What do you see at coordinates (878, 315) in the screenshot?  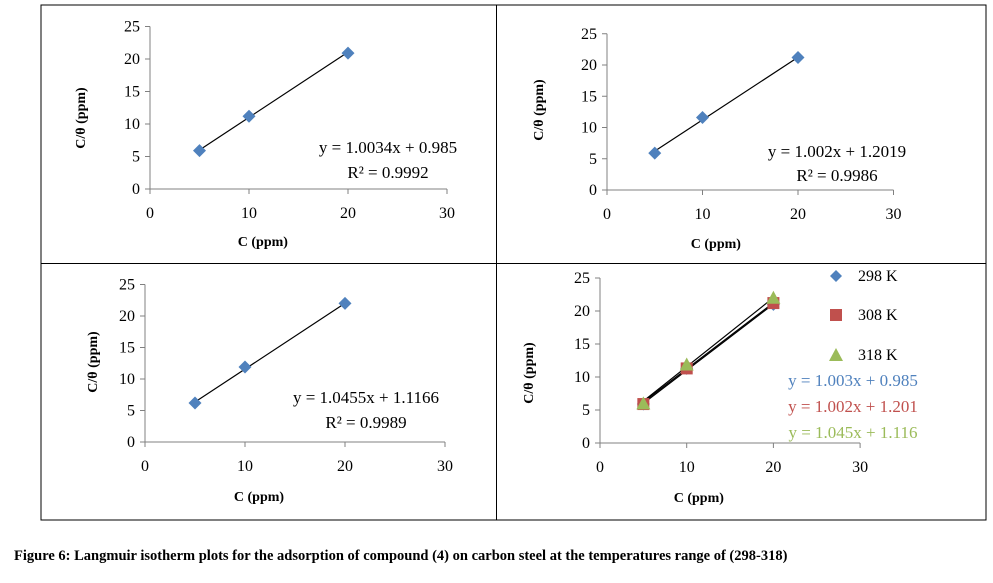 I see `legend-label: 308 K` at bounding box center [878, 315].